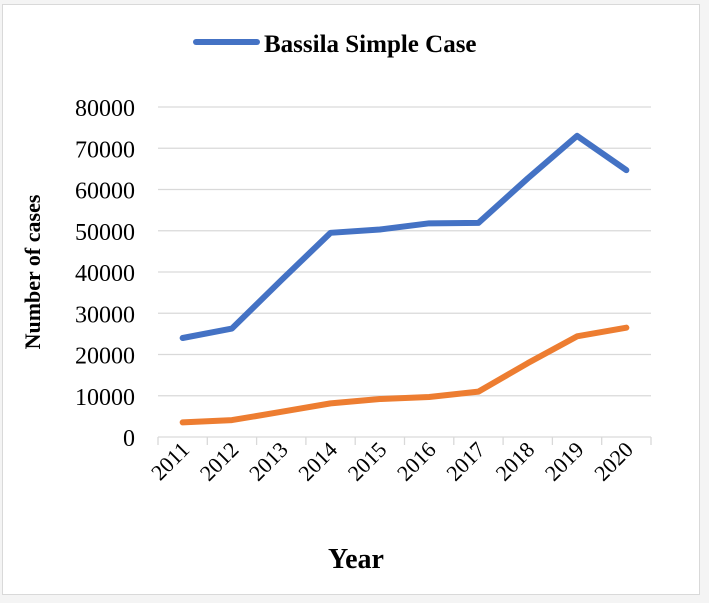 This screenshot has height=603, width=709. I want to click on x-tick-label: 2016, so click(416, 461).